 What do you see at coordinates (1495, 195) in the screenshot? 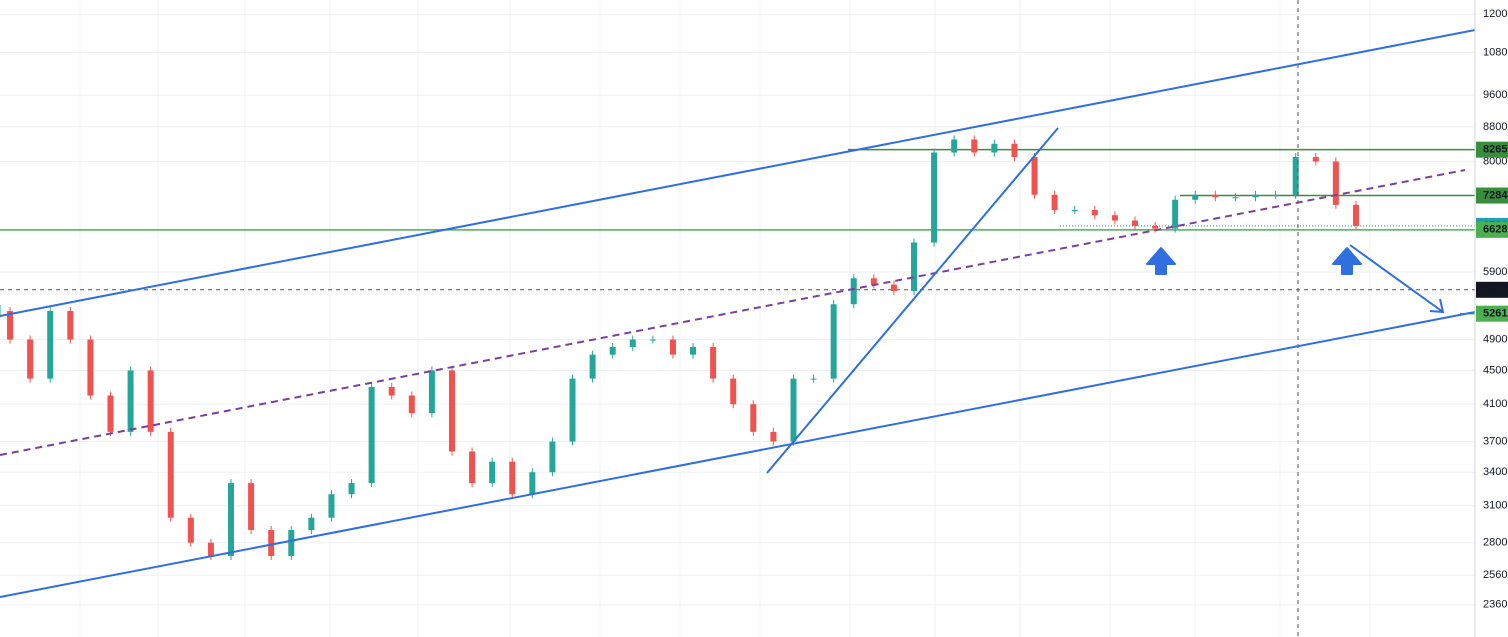
I see `price-label: 7284` at bounding box center [1495, 195].